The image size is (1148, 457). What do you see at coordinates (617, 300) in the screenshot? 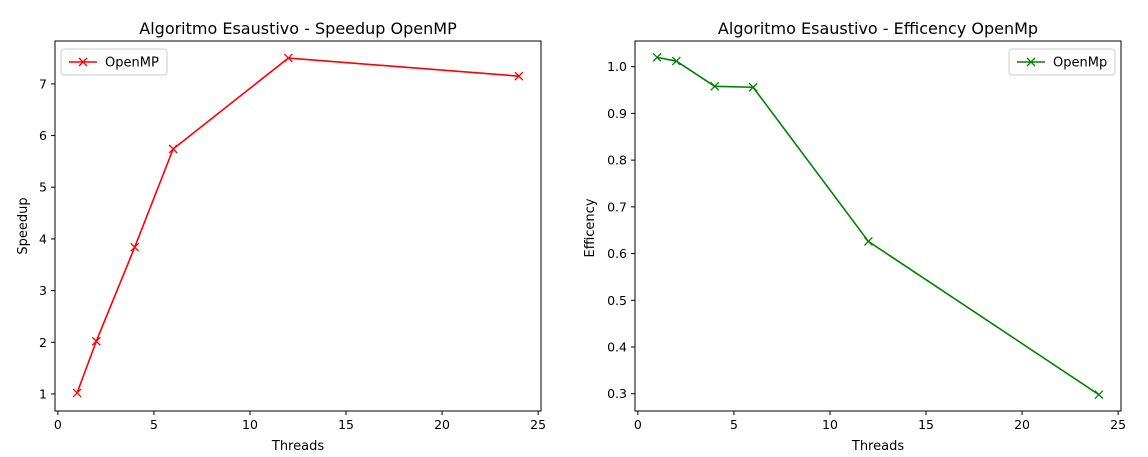
I see `efficency-y-tick-label: 0.5` at bounding box center [617, 300].